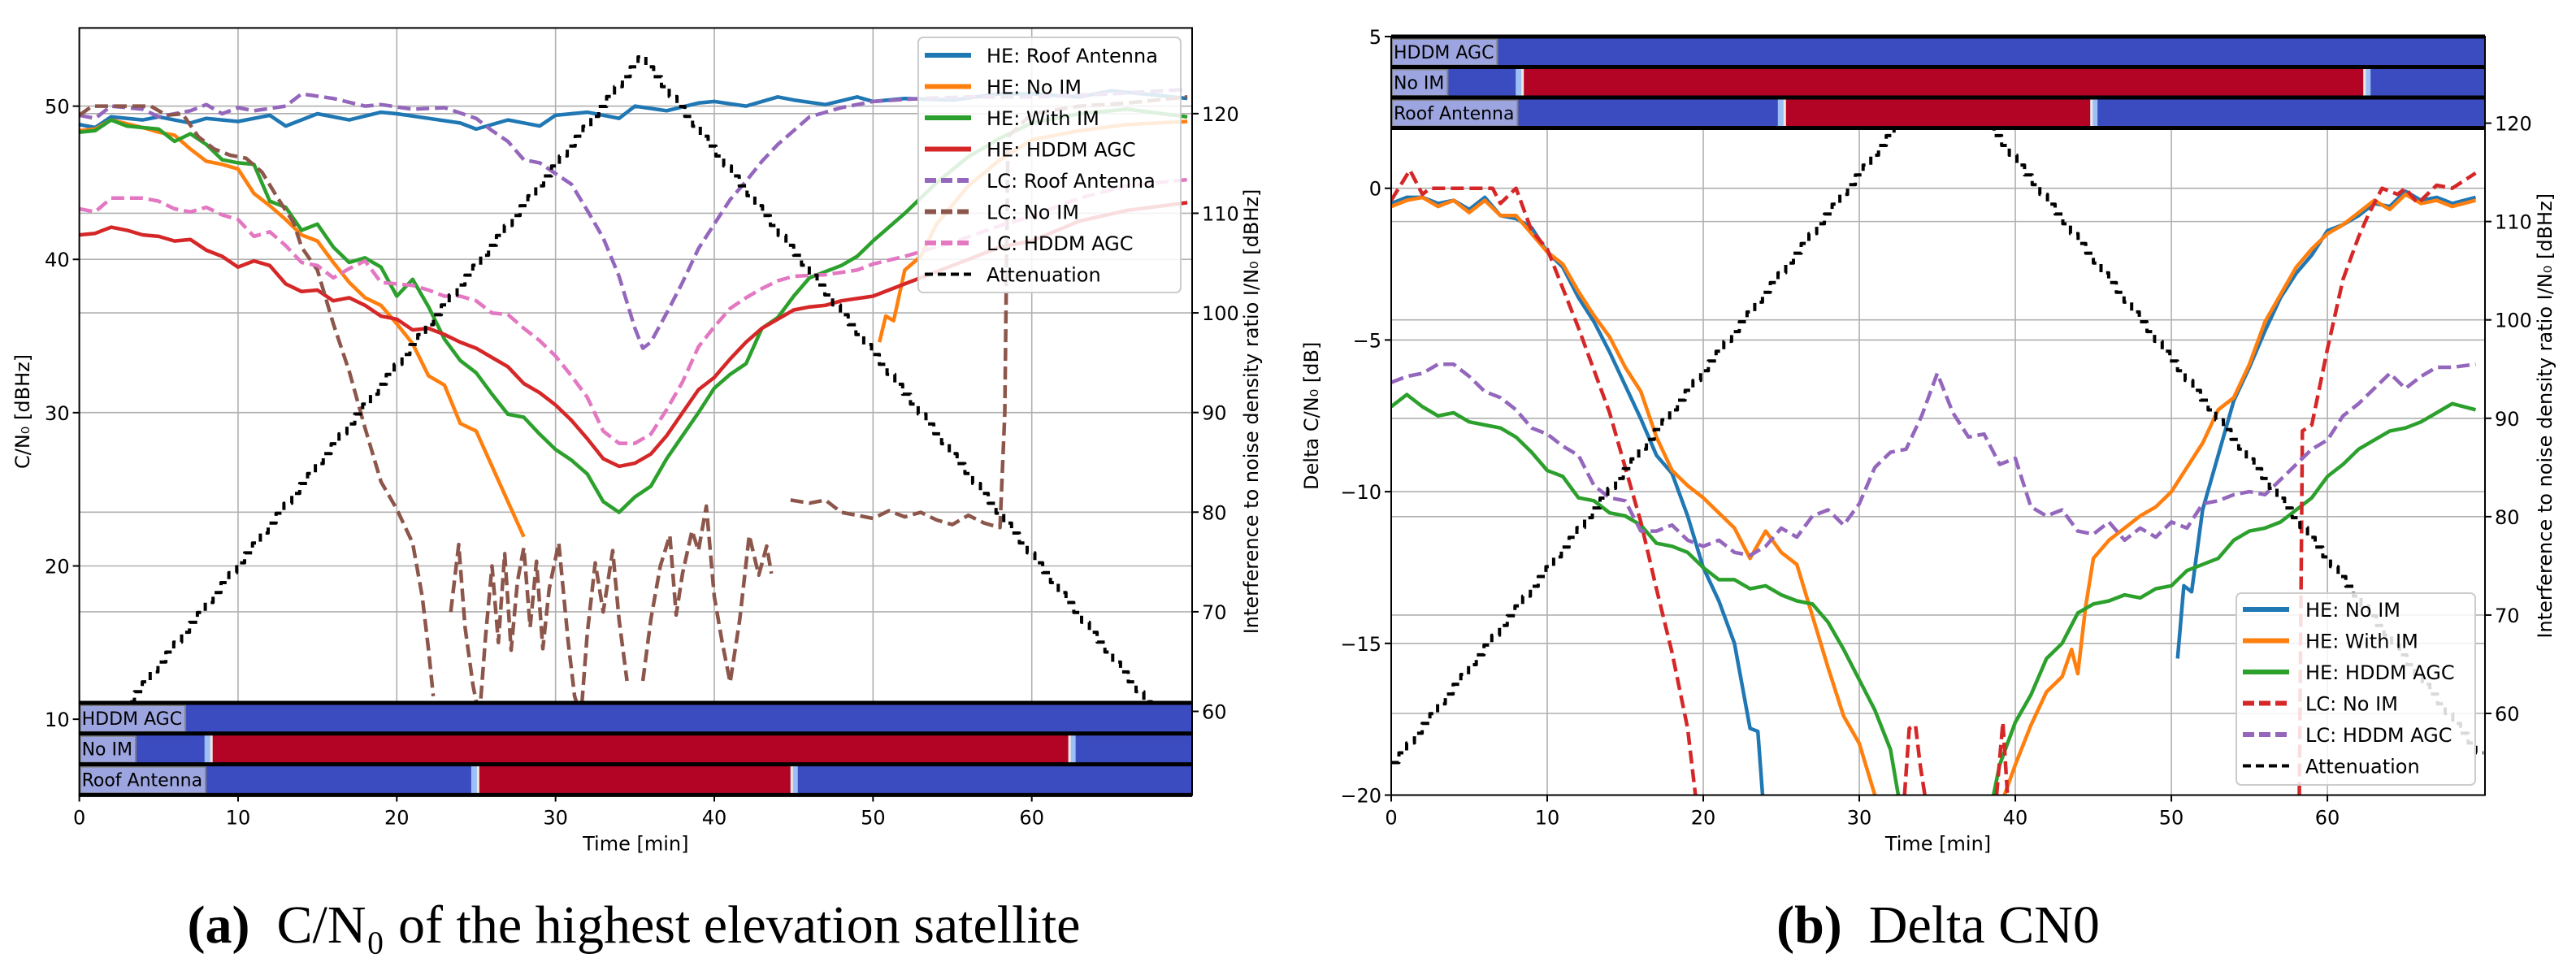 Image resolution: width=2576 pixels, height=971 pixels. Describe the element at coordinates (2513, 124) in the screenshot. I see `y-right-tick-label: 120` at that location.